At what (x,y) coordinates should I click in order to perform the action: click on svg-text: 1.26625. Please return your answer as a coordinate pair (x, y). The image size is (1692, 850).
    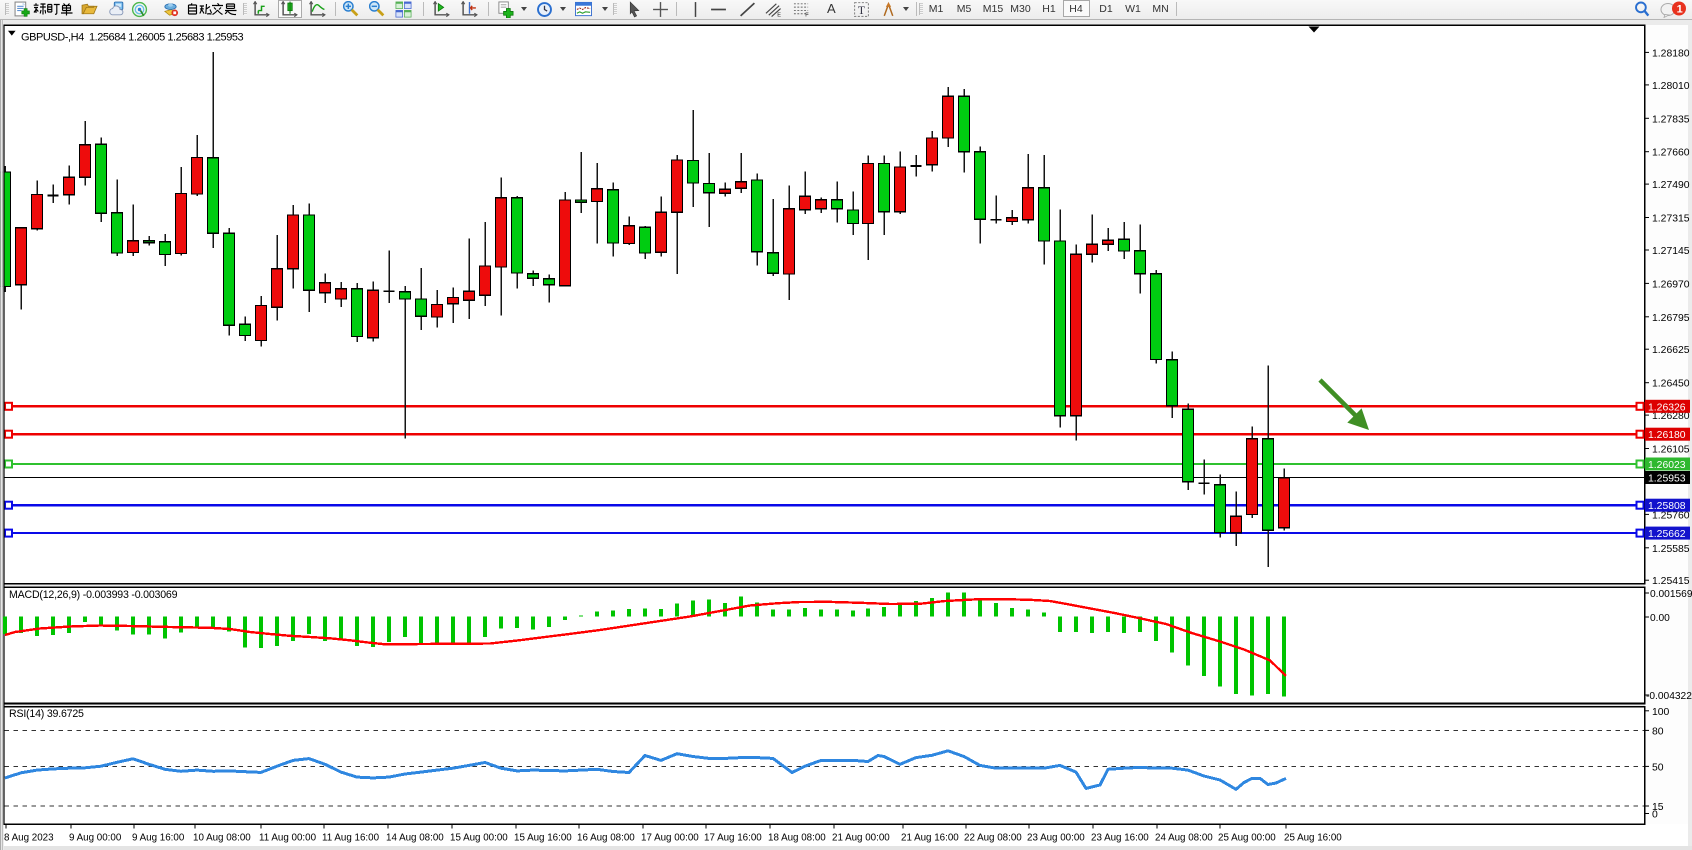
    Looking at the image, I should click on (1671, 350).